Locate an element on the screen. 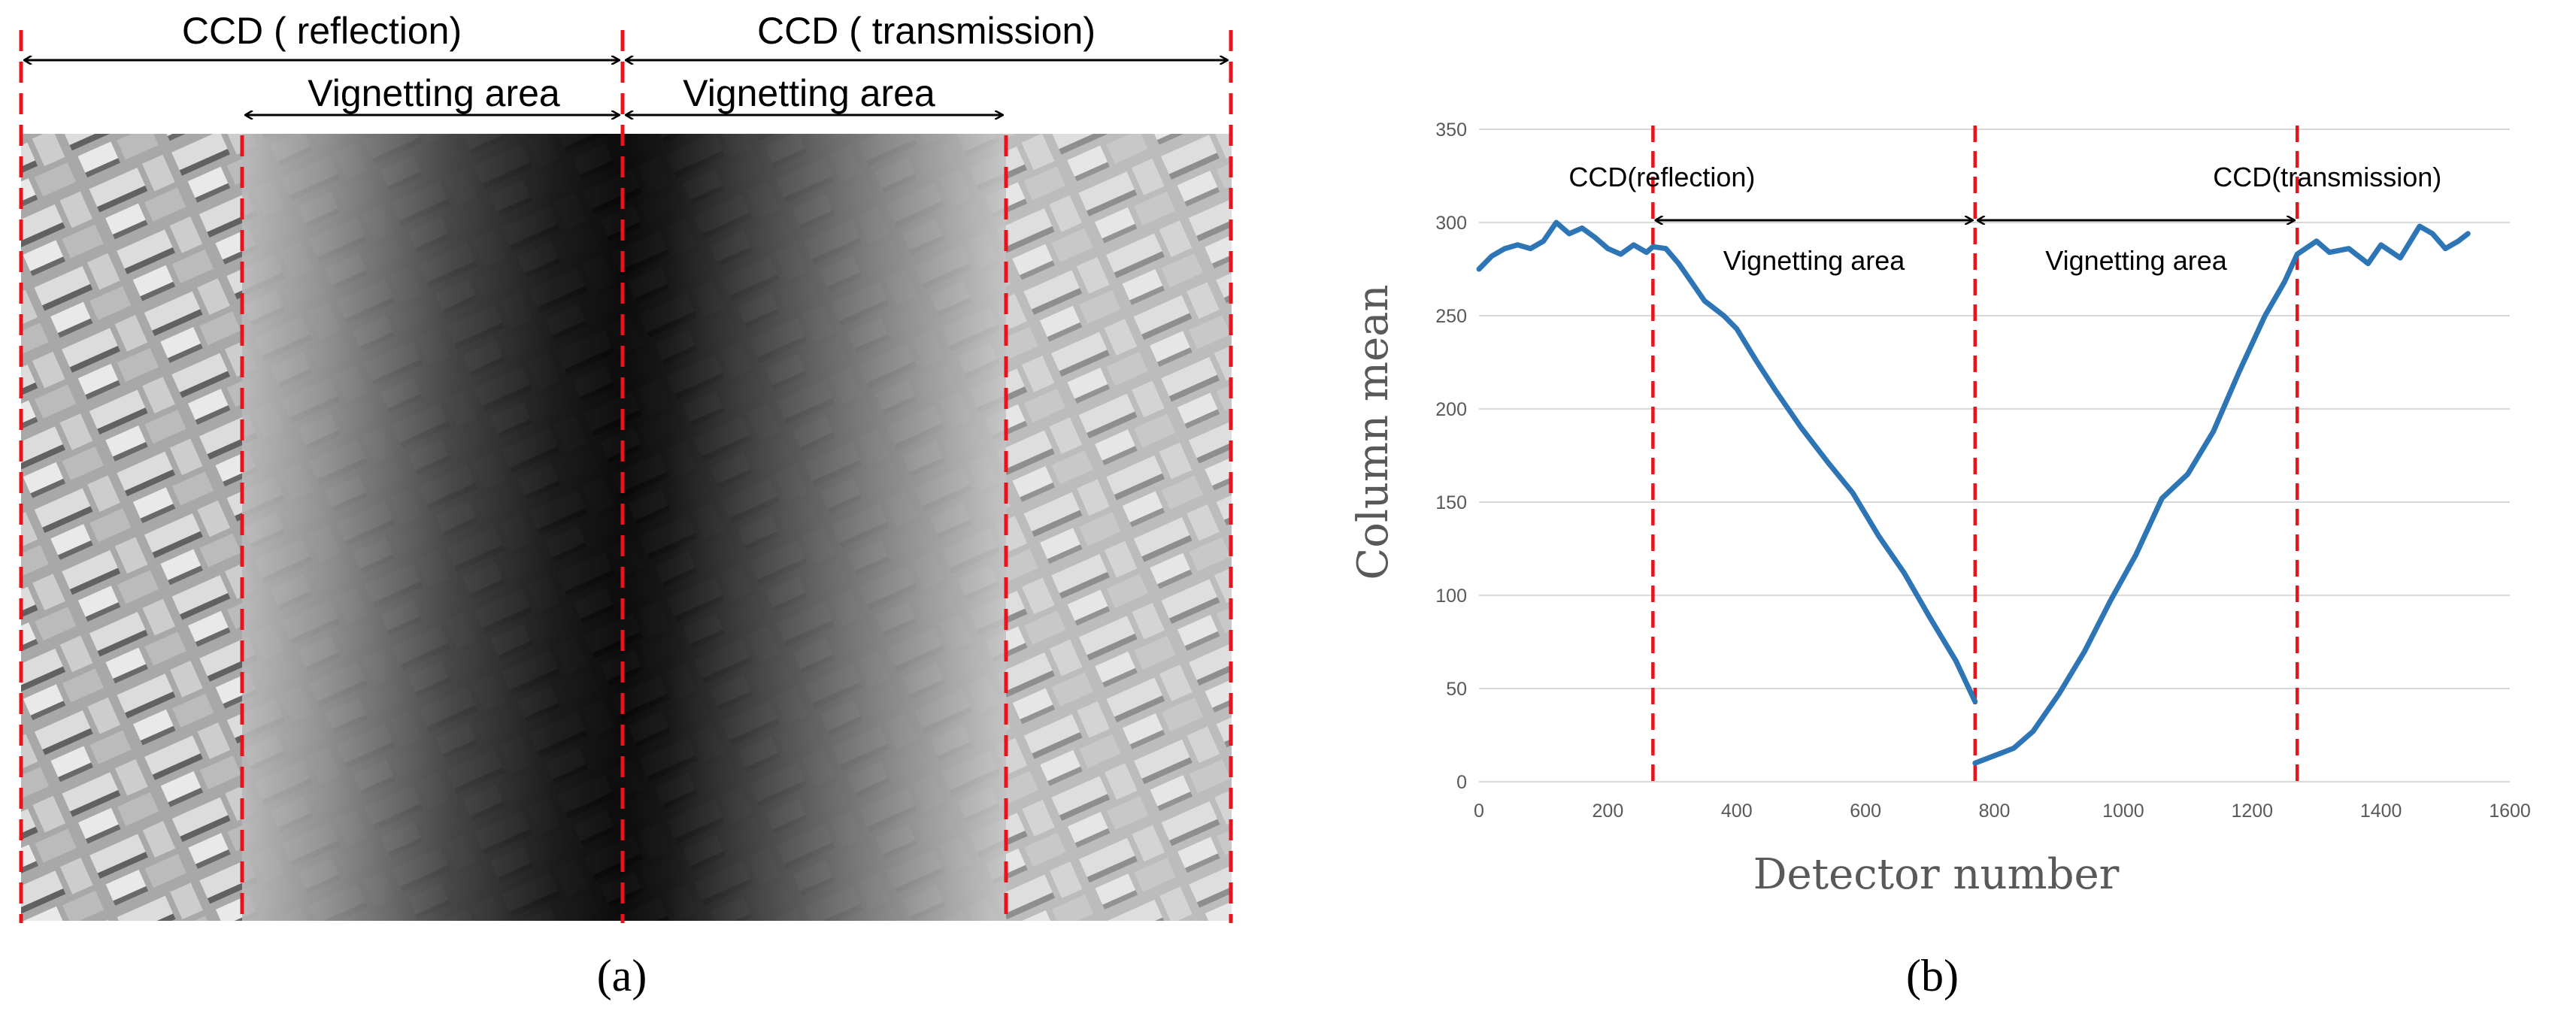 This screenshot has height=1011, width=2576. x-tick-label: 0 is located at coordinates (1479, 811).